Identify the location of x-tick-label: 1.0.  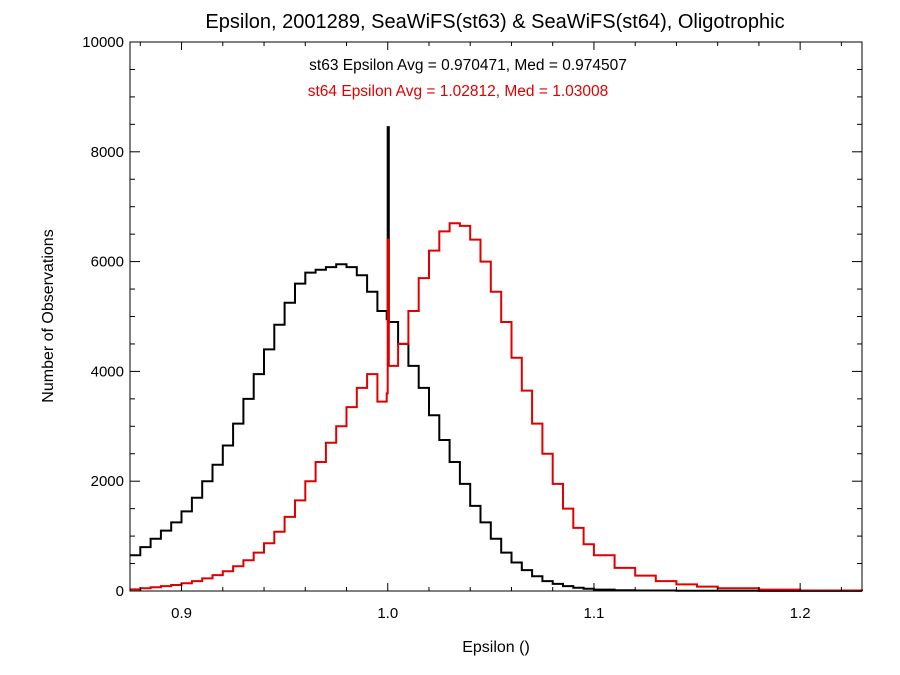
(387, 613).